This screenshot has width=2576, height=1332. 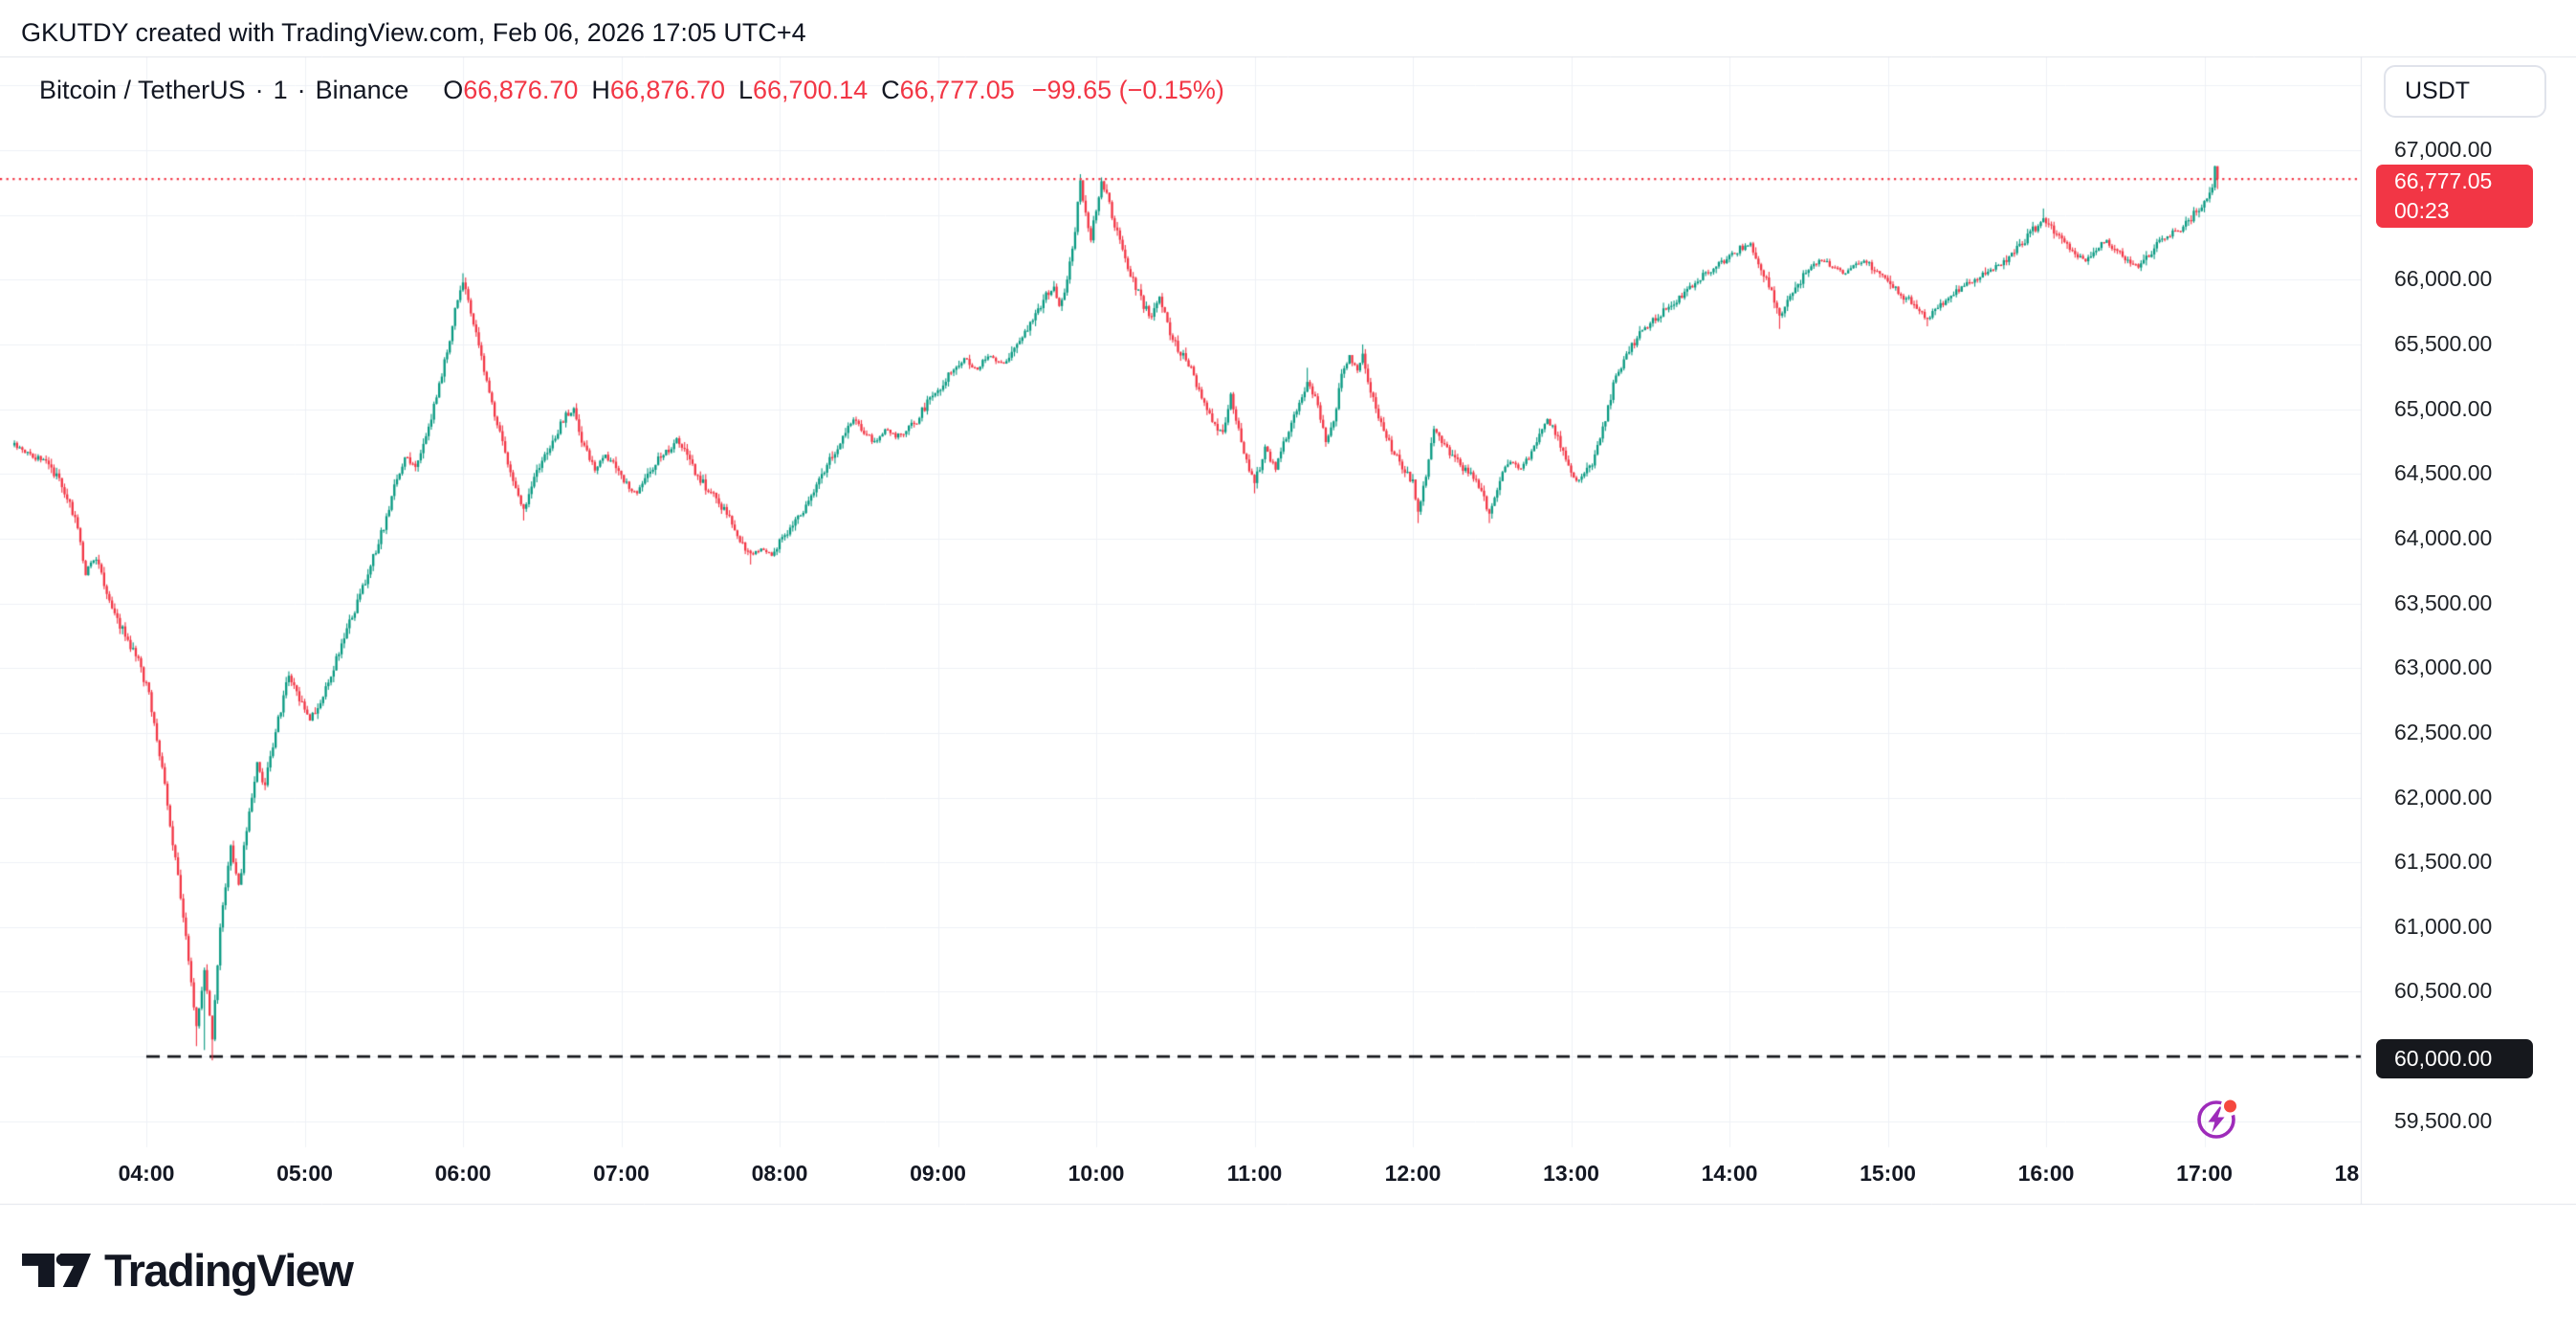 What do you see at coordinates (1413, 1173) in the screenshot?
I see `time-axis-label: 12:00` at bounding box center [1413, 1173].